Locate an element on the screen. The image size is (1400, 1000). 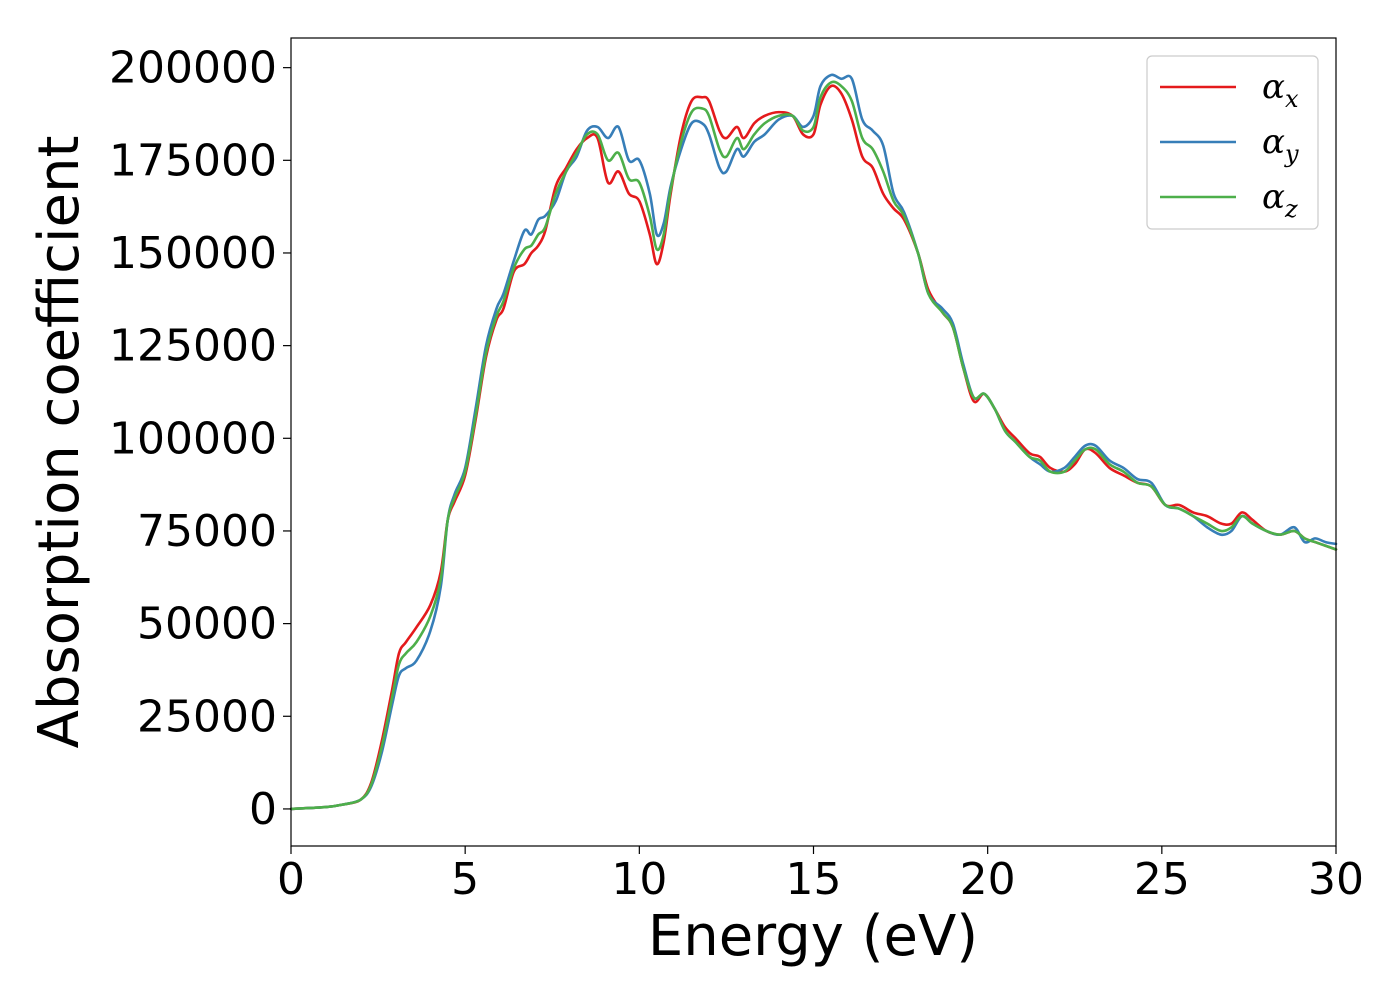
x-tick-label: 20 is located at coordinates (988, 879).